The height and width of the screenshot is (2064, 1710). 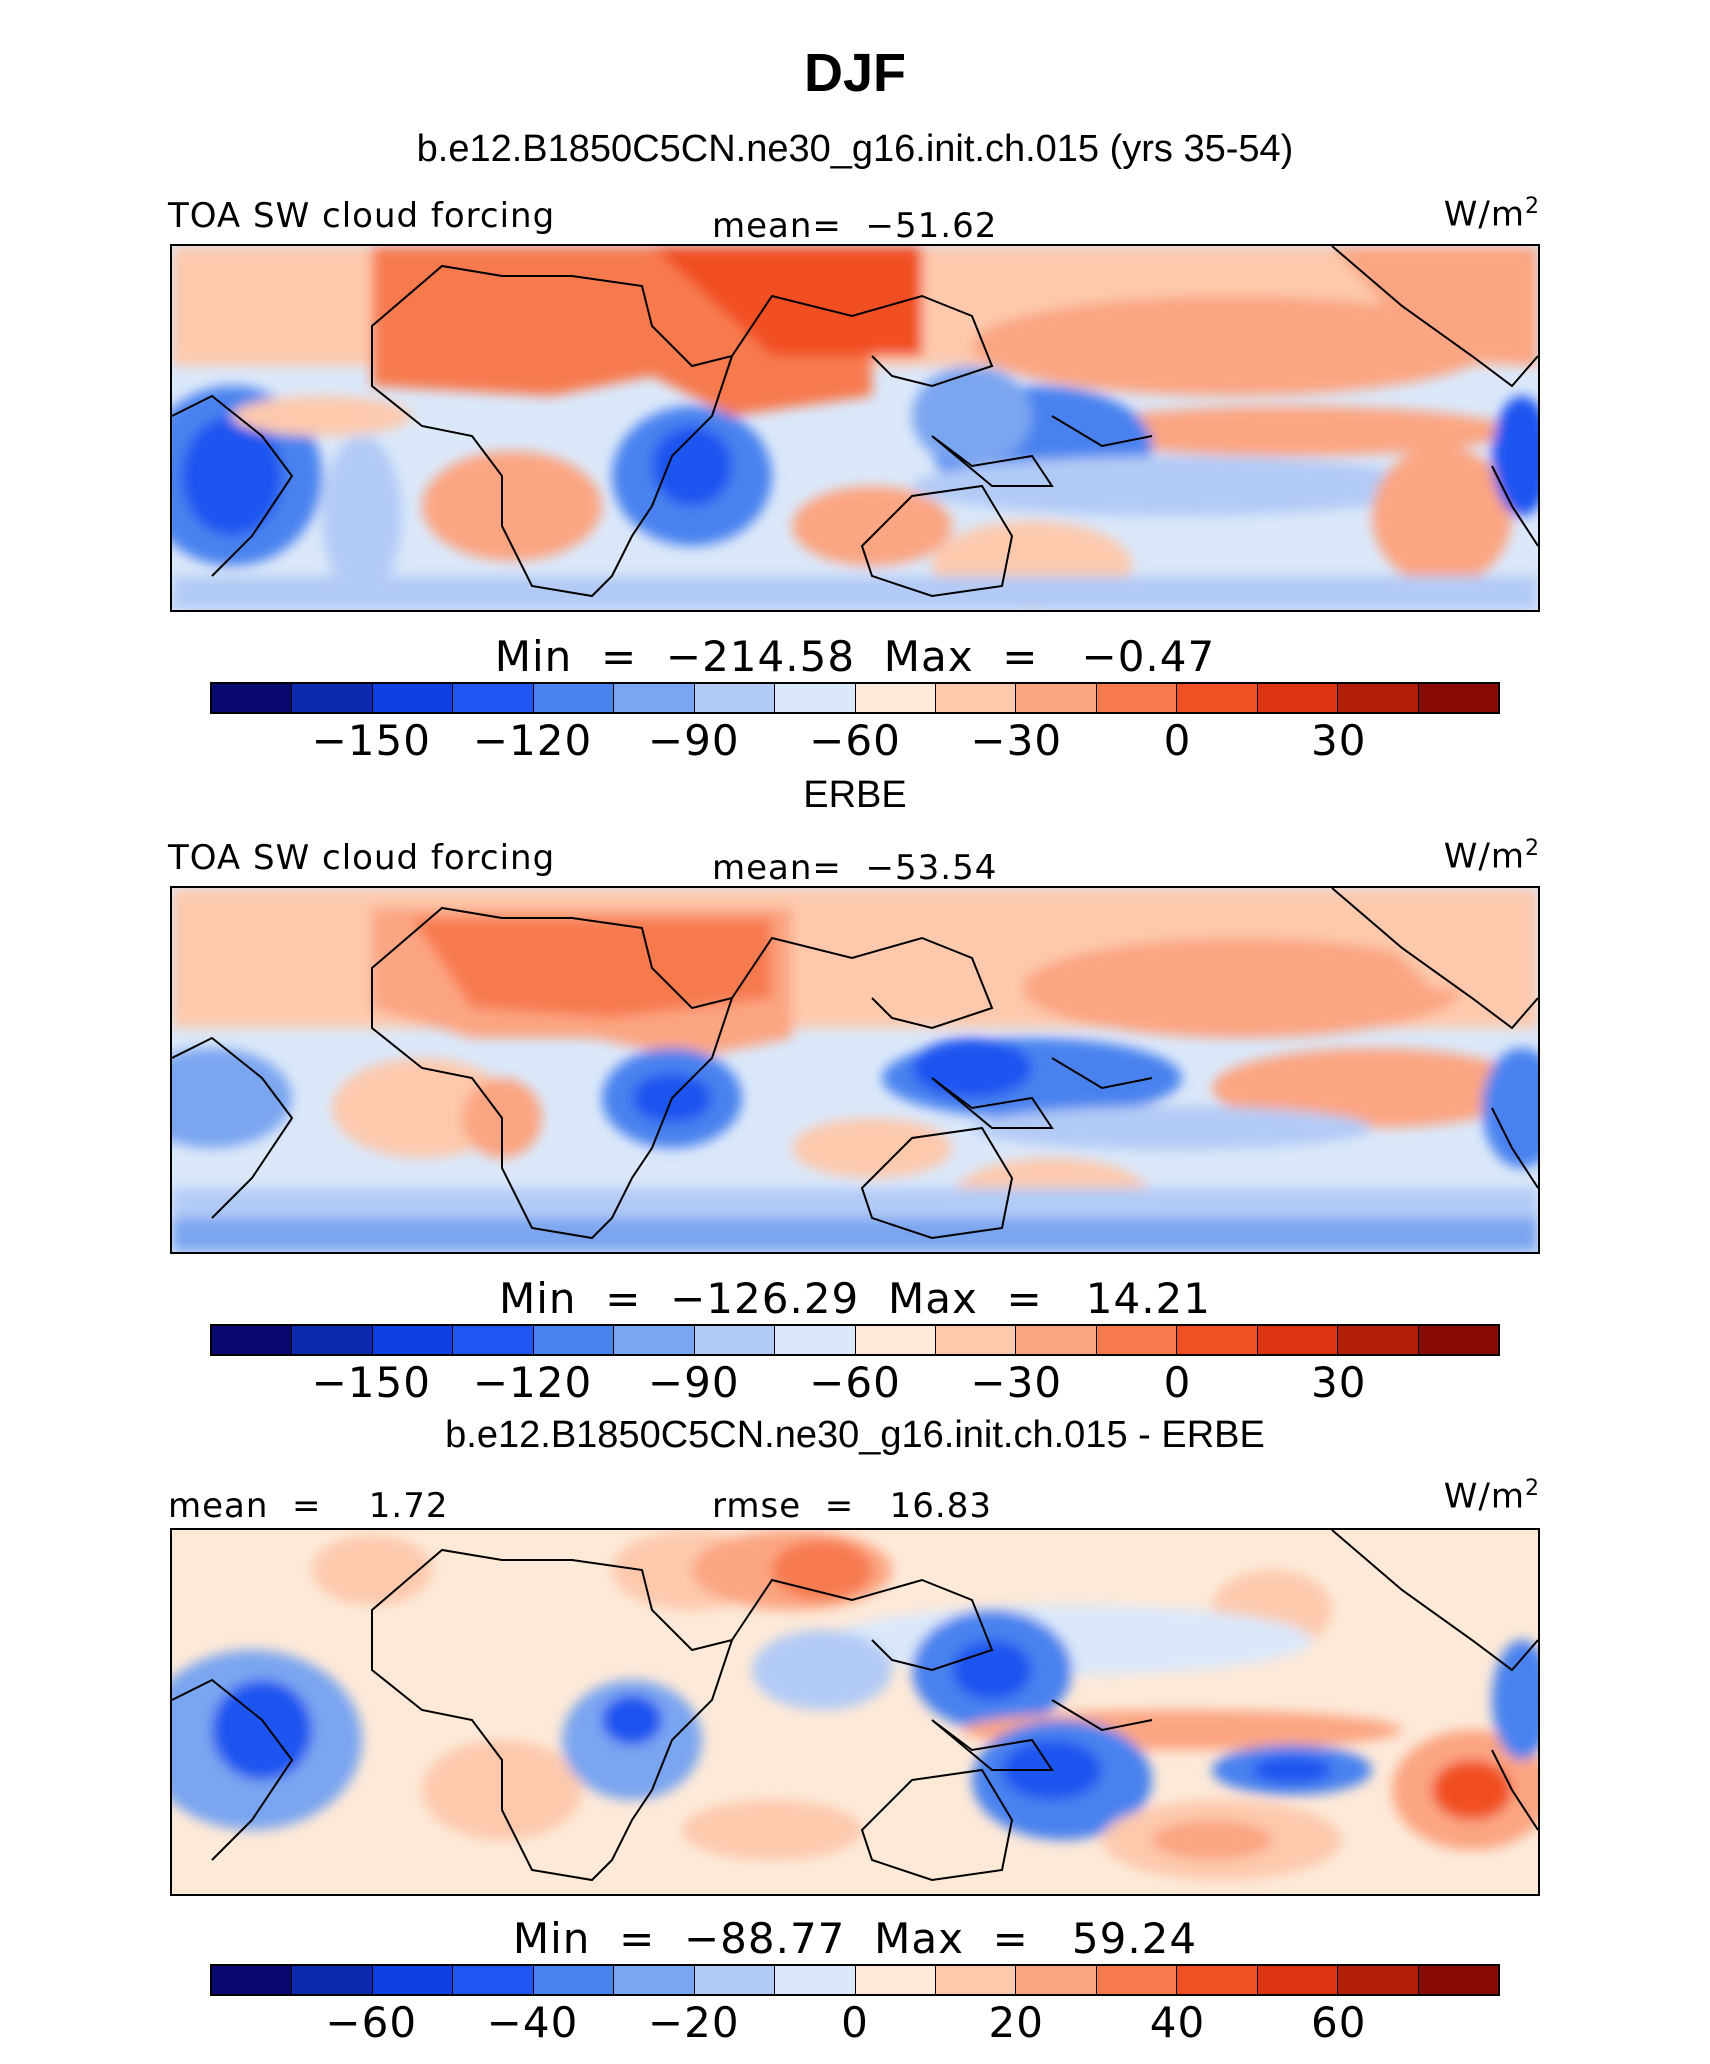 I want to click on panel-1-map, so click(x=855, y=428).